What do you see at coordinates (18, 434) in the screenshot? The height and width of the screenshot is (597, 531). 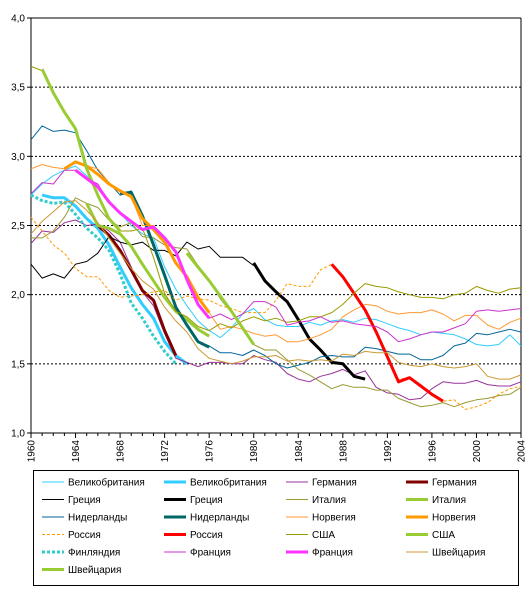 I see `y-tick-label: 1,0` at bounding box center [18, 434].